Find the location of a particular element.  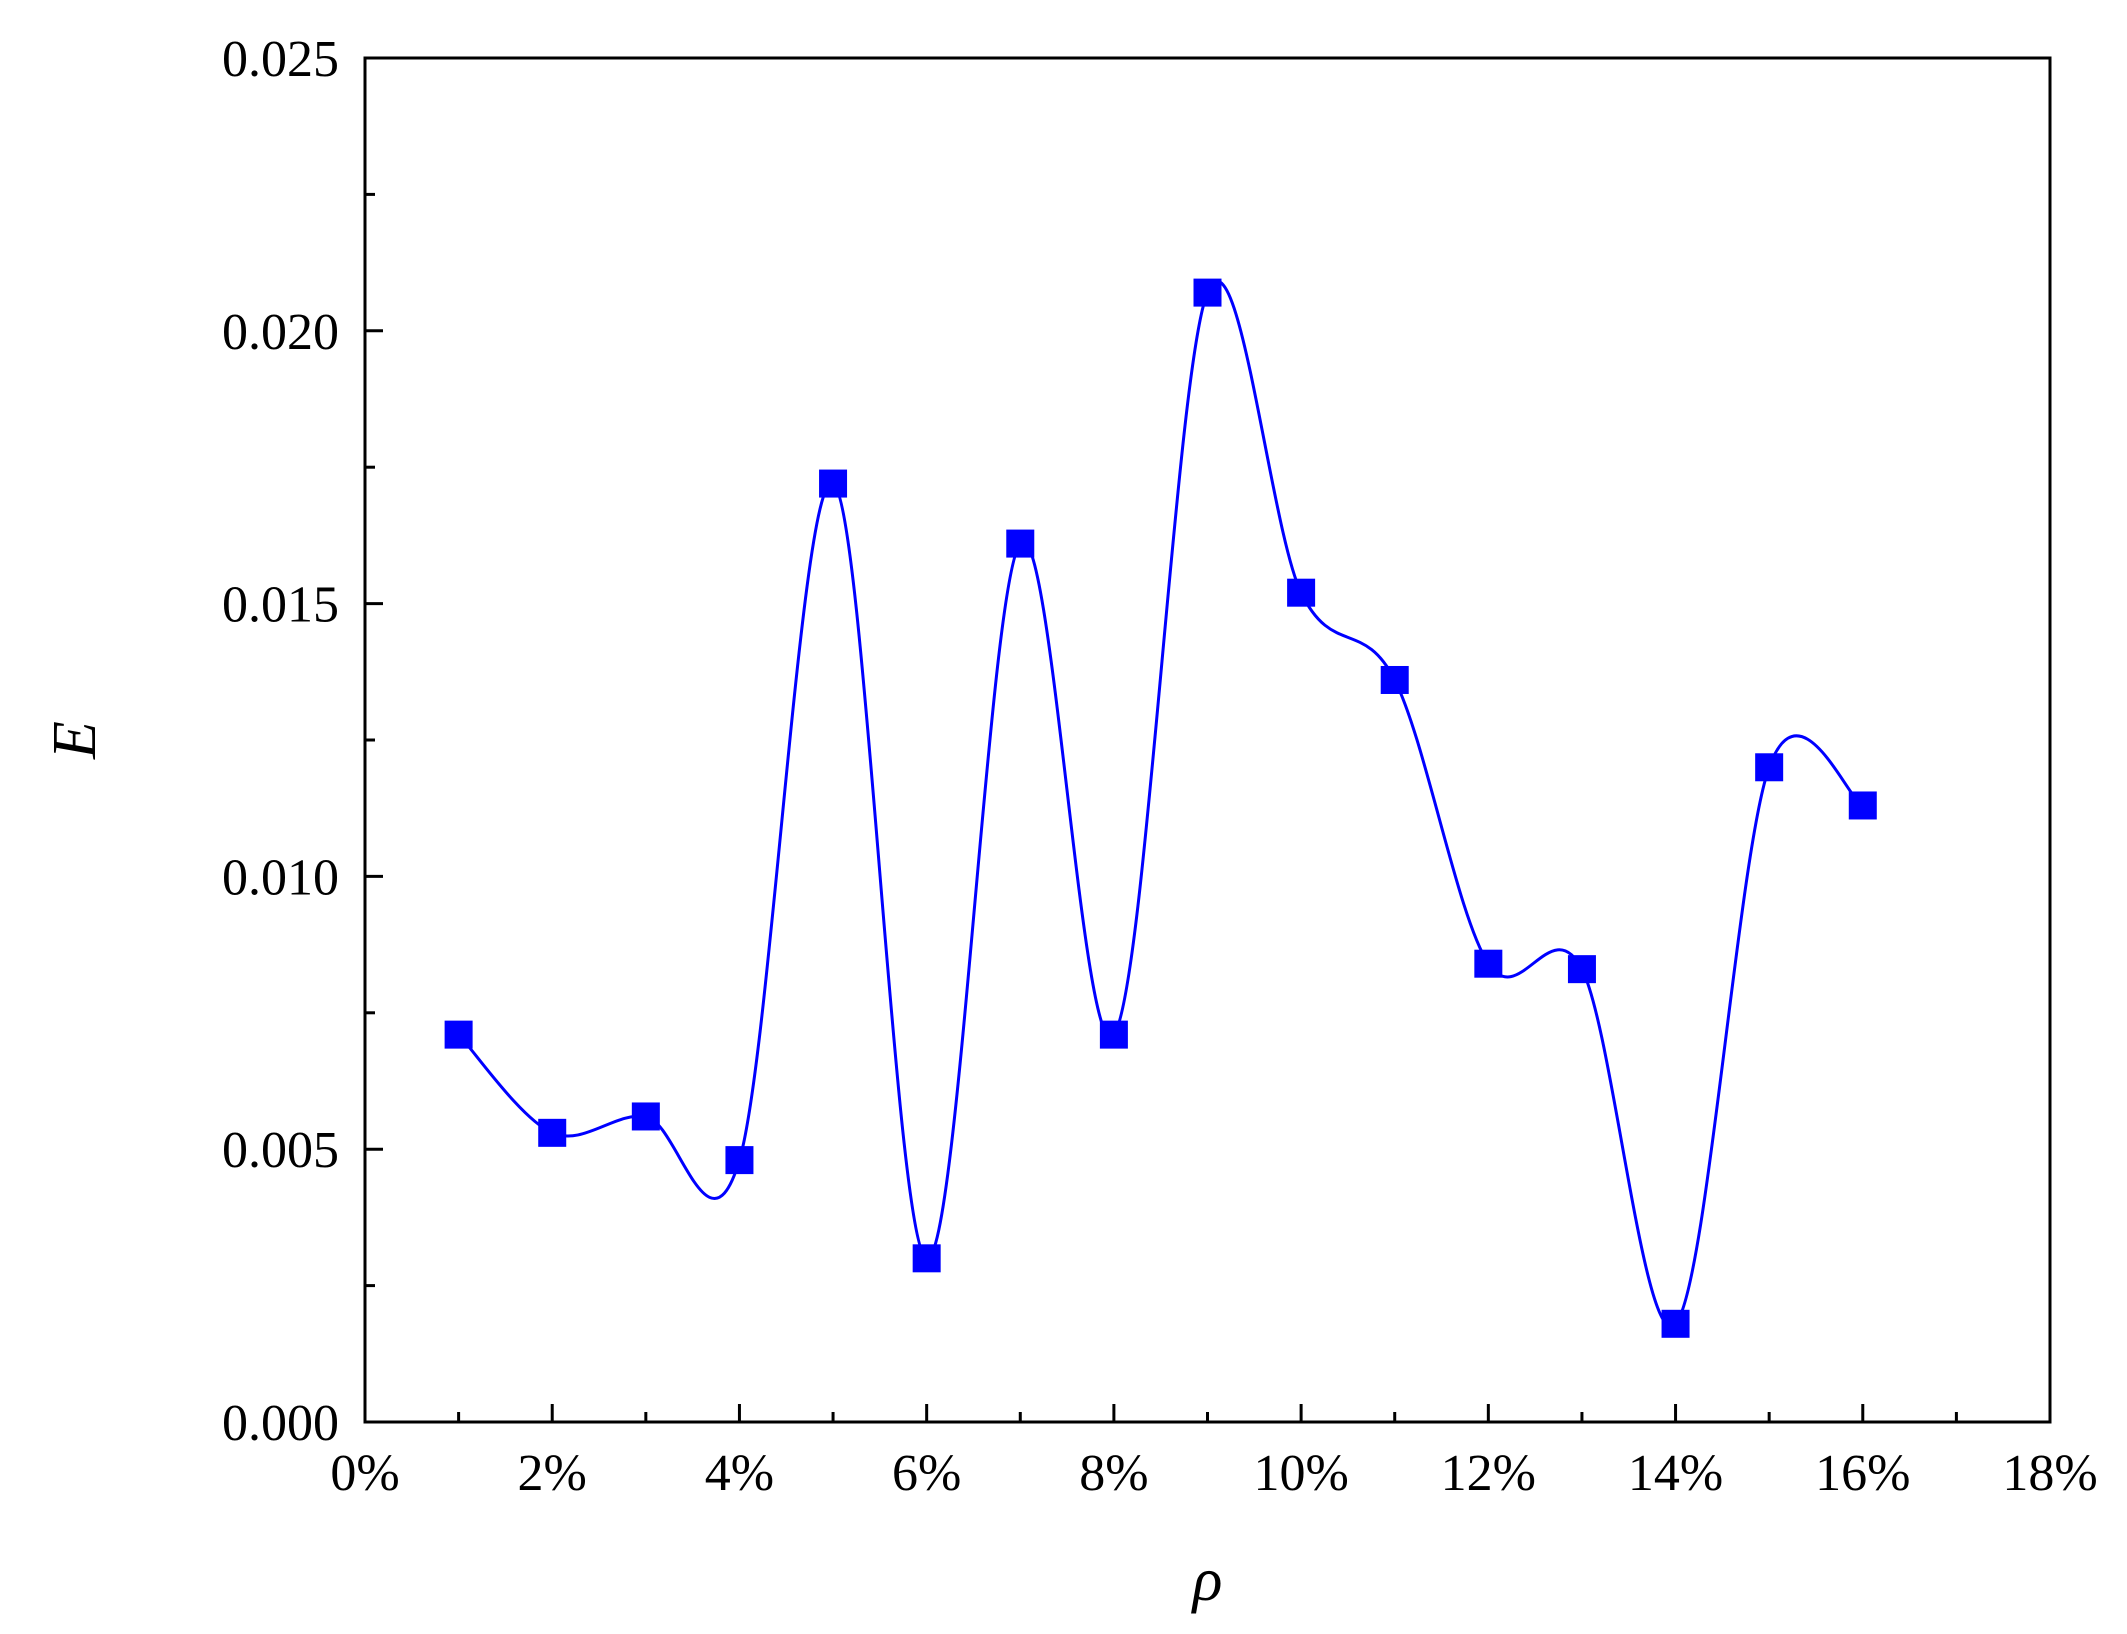

y-tick-label: 0.025 is located at coordinates (280, 59).